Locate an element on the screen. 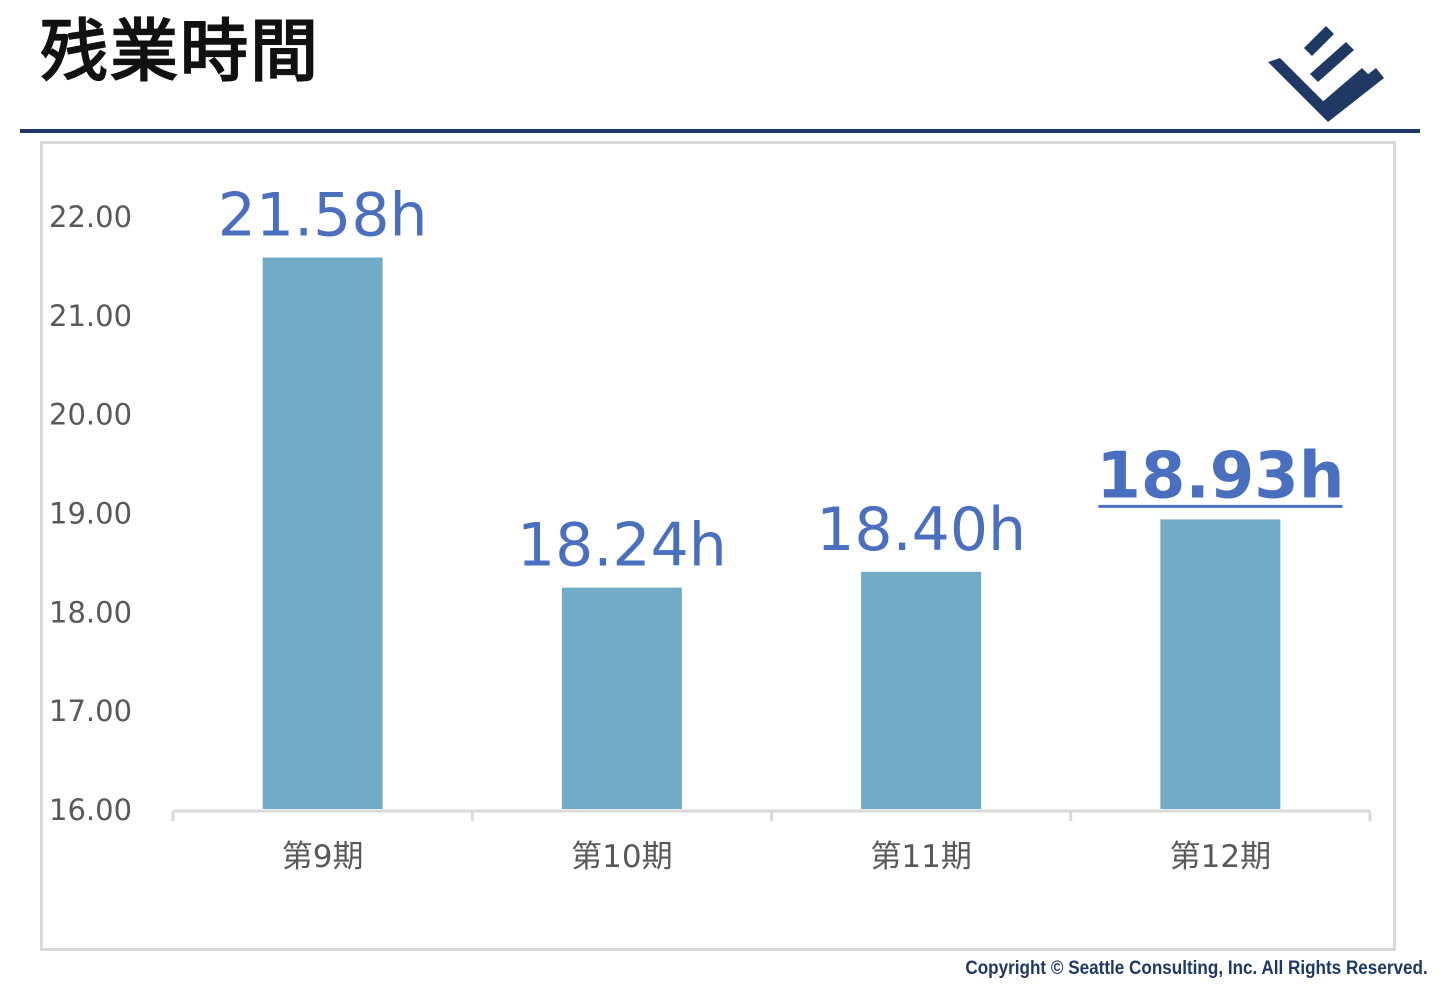 The height and width of the screenshot is (997, 1440). company-logo-icon is located at coordinates (1326, 74).